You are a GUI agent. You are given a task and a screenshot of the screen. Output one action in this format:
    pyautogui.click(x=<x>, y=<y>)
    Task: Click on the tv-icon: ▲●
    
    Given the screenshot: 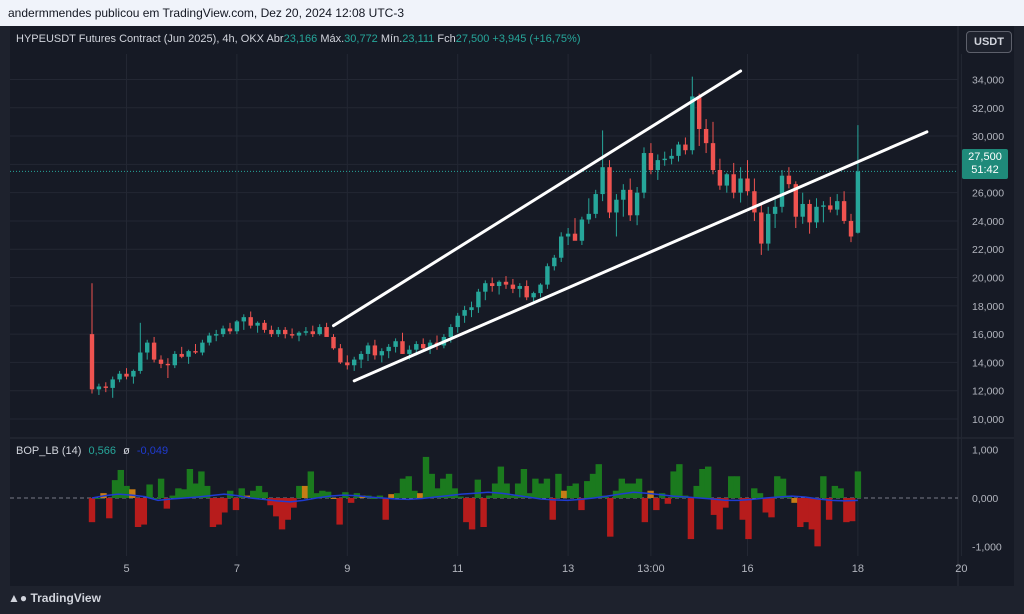 What is the action you would take?
    pyautogui.click(x=19, y=598)
    